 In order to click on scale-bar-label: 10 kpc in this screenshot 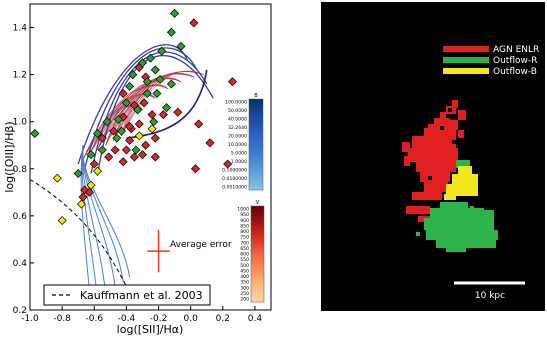, I will do `click(490, 296)`.